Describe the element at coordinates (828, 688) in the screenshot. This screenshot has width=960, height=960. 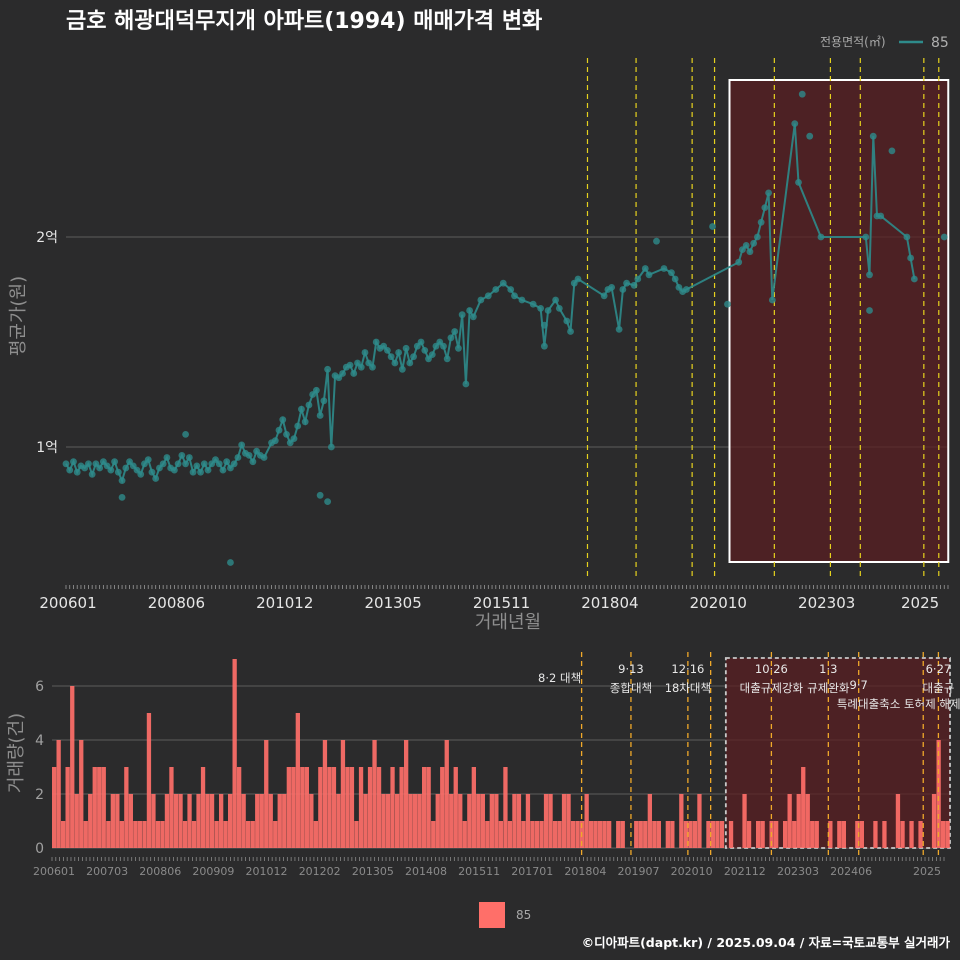
I see `policy-annotation-desc: 규제완화` at that location.